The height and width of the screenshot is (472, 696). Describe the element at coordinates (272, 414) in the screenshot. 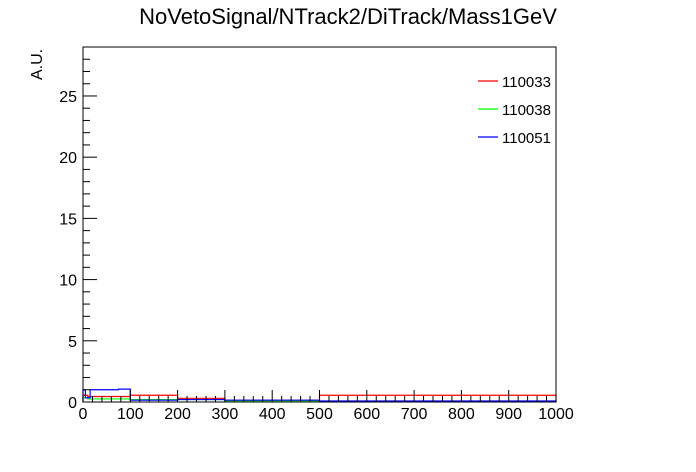

I see `x-tick-label: 400` at that location.